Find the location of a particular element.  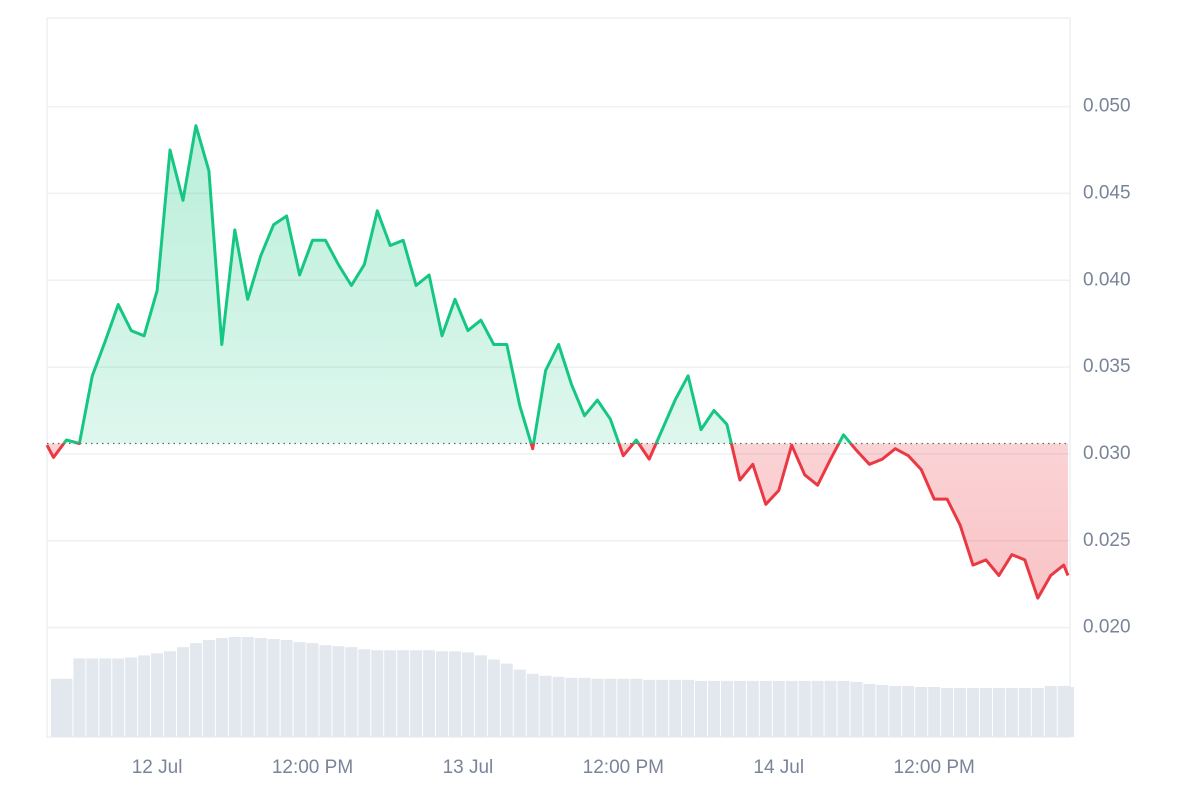

y-tick-label: 0.035 is located at coordinates (1107, 366).